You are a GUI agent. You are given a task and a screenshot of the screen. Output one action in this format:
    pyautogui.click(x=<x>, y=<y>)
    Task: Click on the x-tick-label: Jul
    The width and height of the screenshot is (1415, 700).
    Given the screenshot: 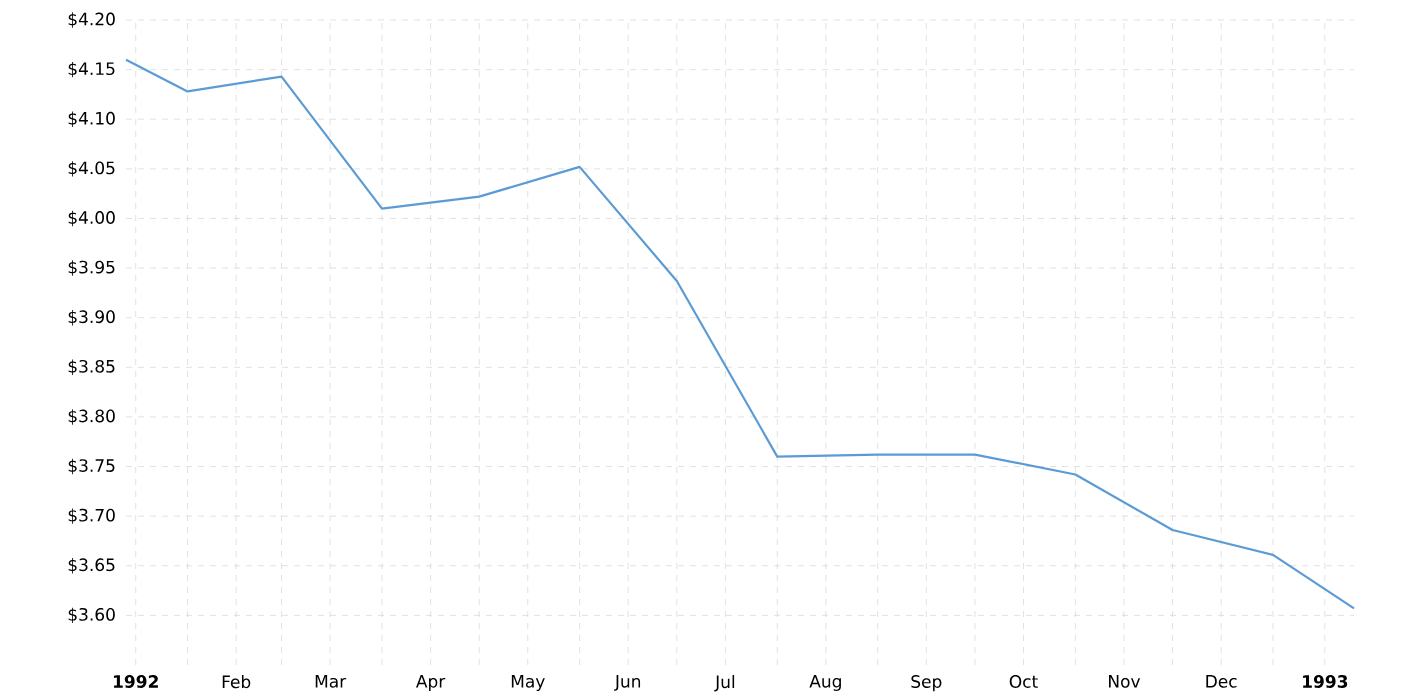 What is the action you would take?
    pyautogui.click(x=724, y=683)
    